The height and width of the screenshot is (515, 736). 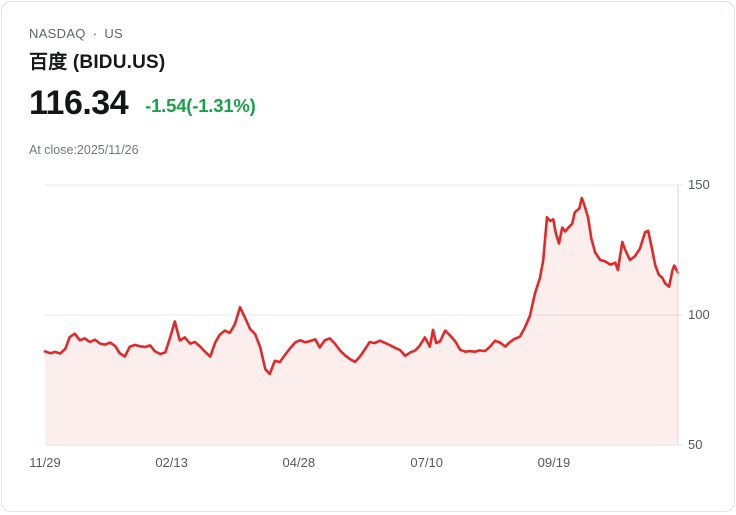 What do you see at coordinates (554, 462) in the screenshot?
I see `x-axis-label: 09/19` at bounding box center [554, 462].